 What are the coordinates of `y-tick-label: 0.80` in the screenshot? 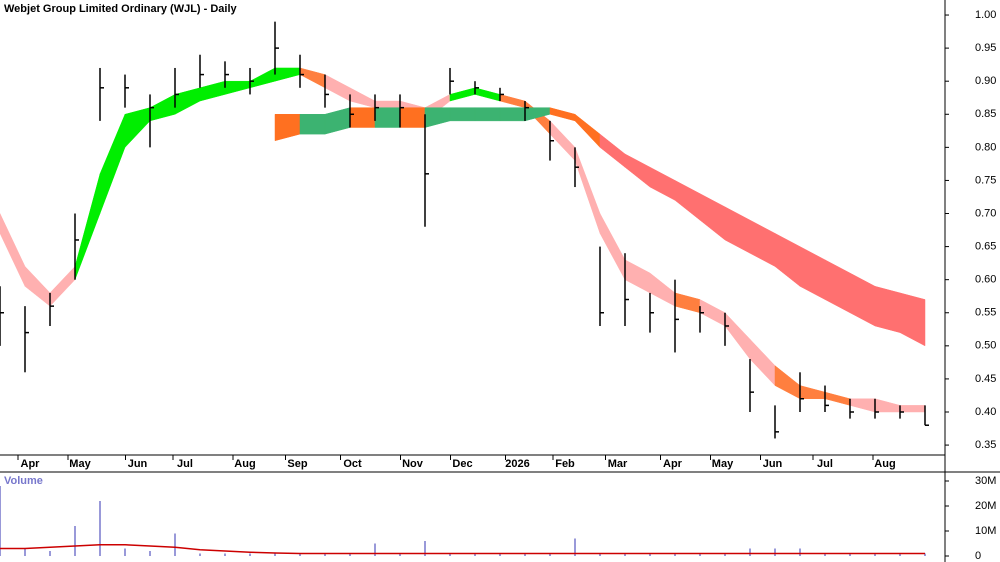 It's located at (985, 147).